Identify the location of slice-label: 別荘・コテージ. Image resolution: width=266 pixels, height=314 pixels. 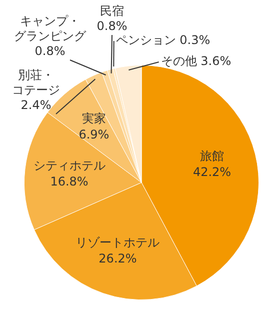
(36, 83).